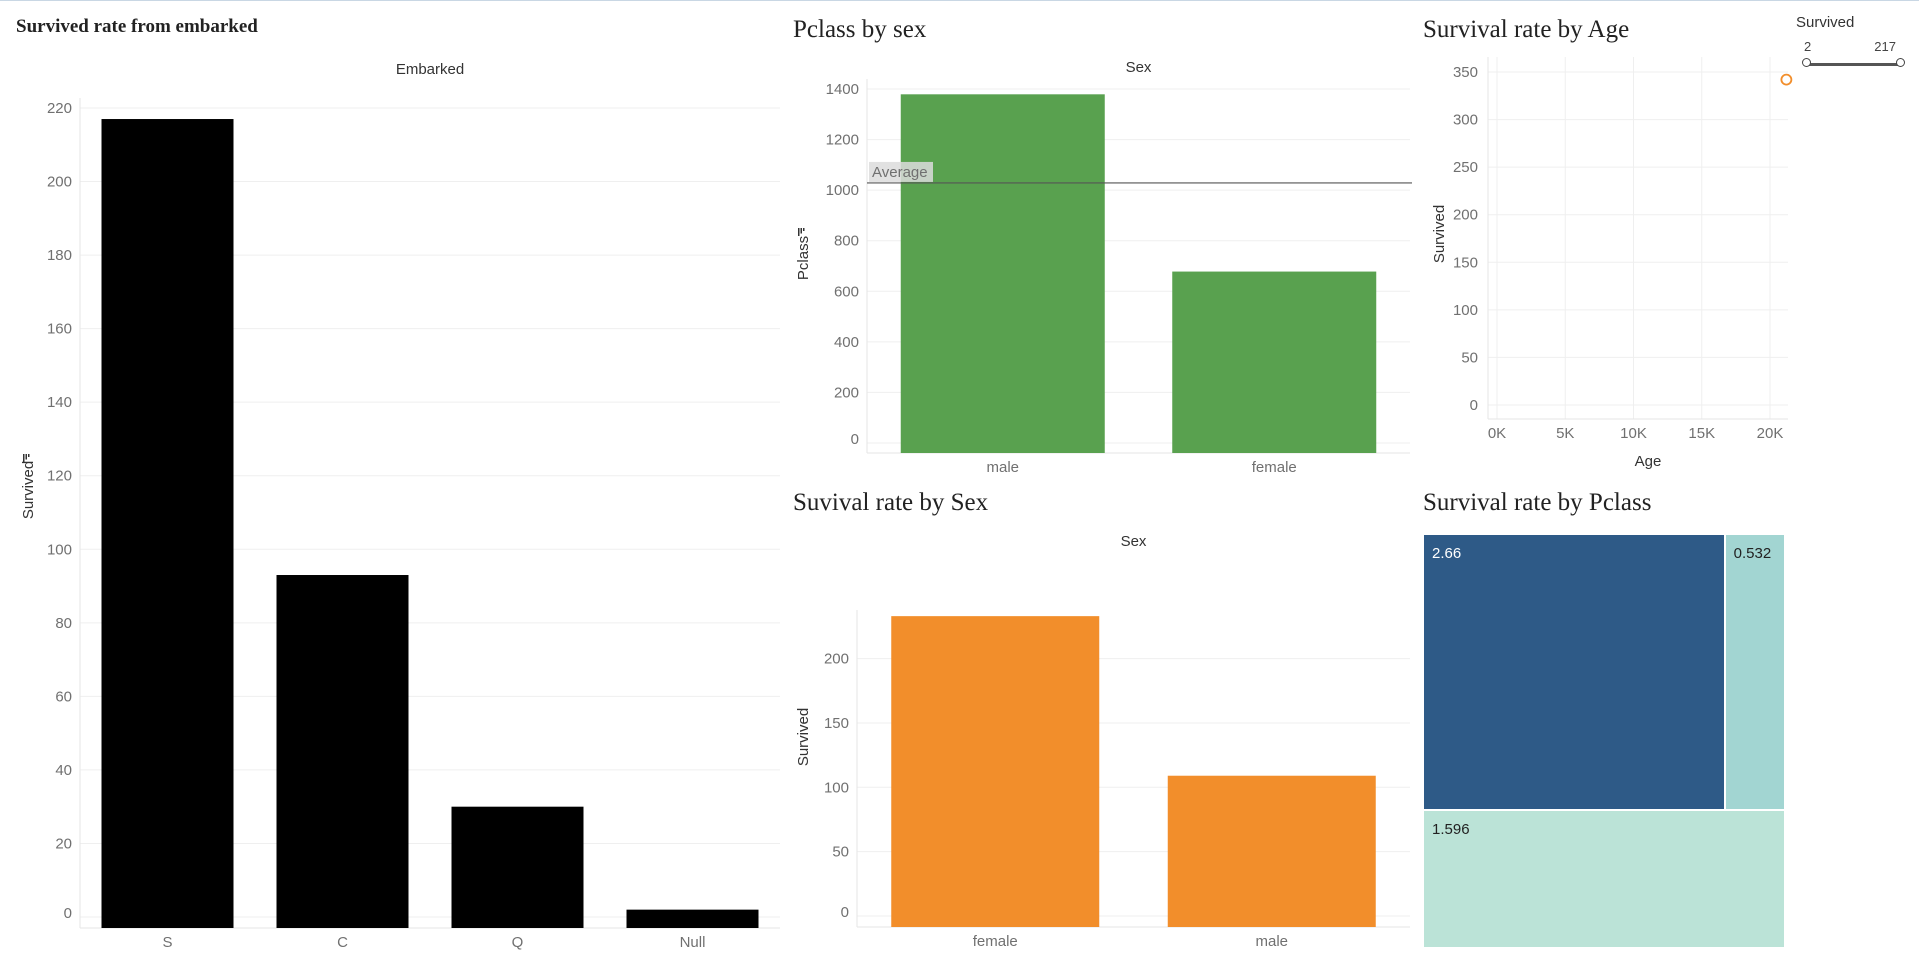  I want to click on range-slider-track, so click(1853, 64).